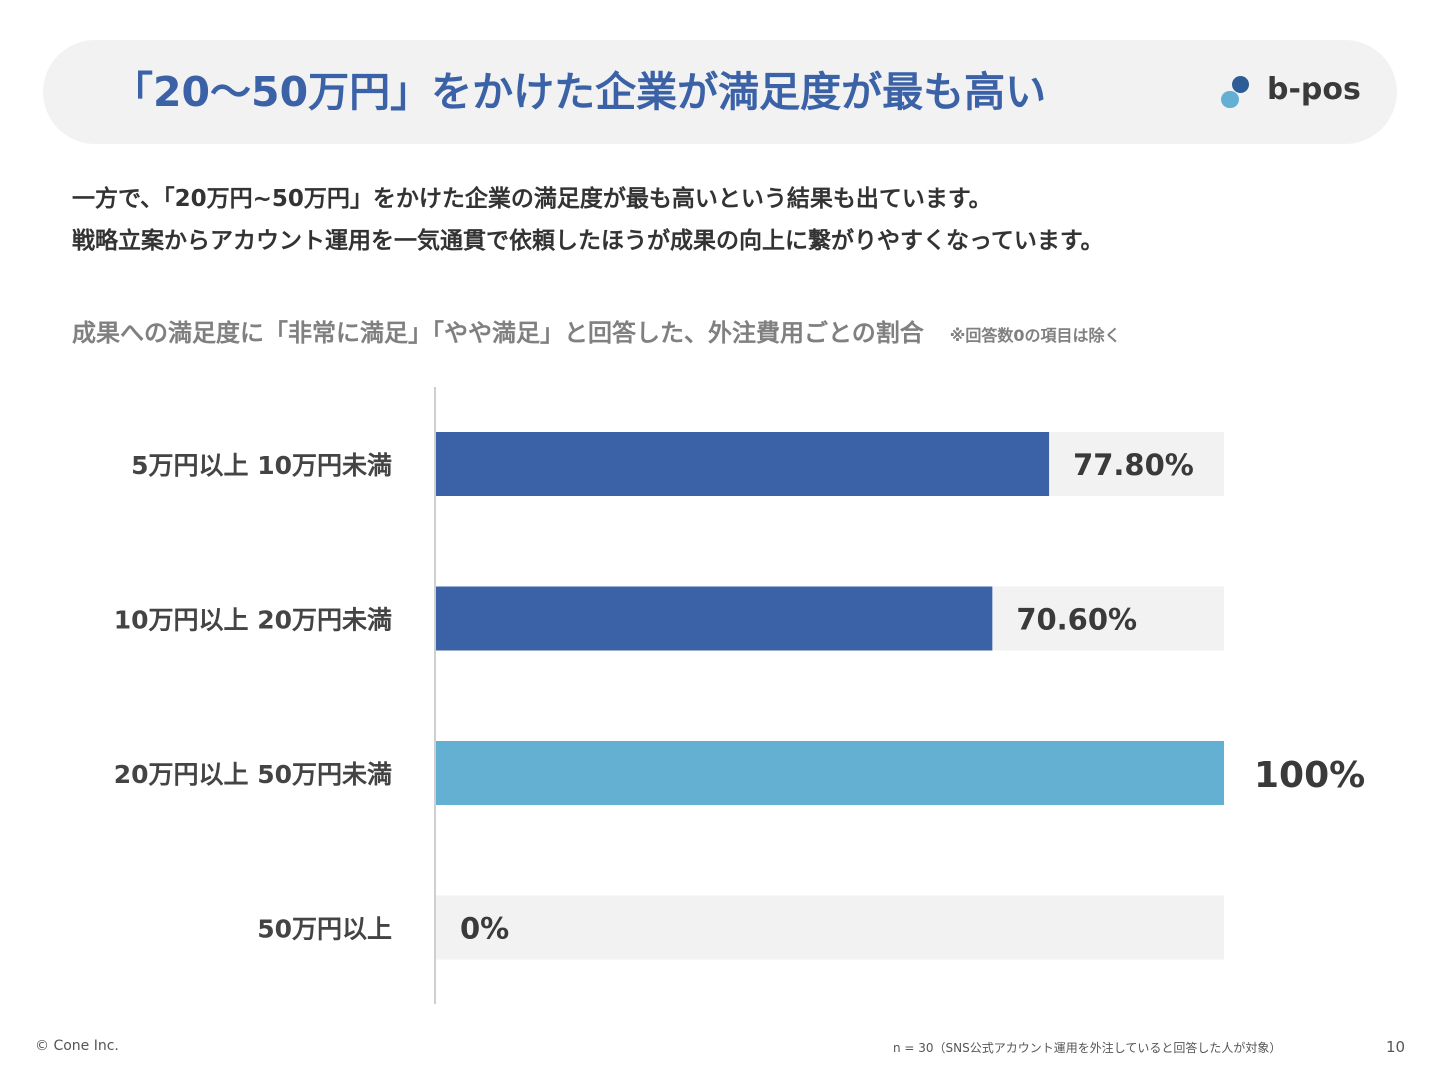  I want to click on data-label: 77.80%, so click(1133, 465).